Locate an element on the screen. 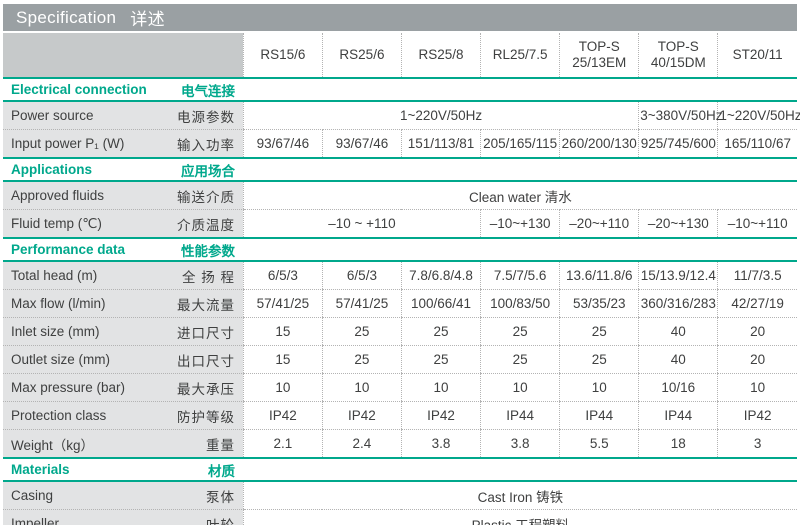  row-impeller: Impeller 叶轮 Plastic 工程塑料 is located at coordinates (400, 517).